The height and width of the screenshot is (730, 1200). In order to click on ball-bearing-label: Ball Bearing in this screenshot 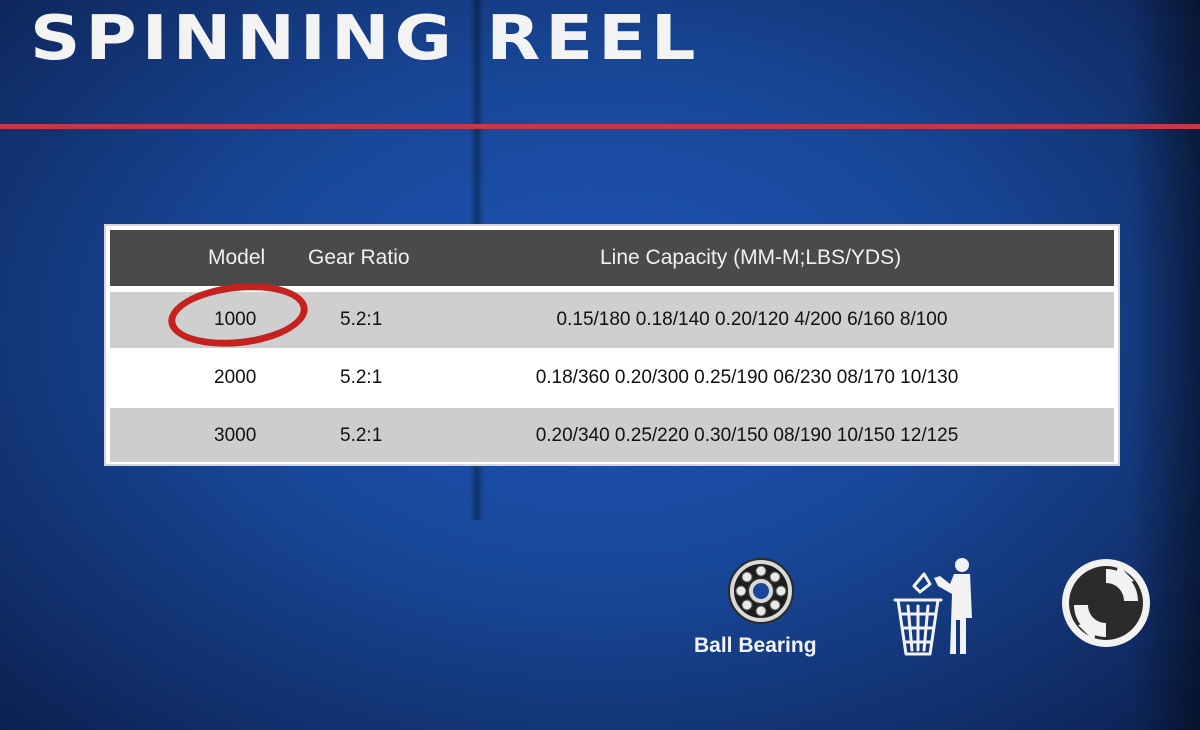, I will do `click(755, 645)`.